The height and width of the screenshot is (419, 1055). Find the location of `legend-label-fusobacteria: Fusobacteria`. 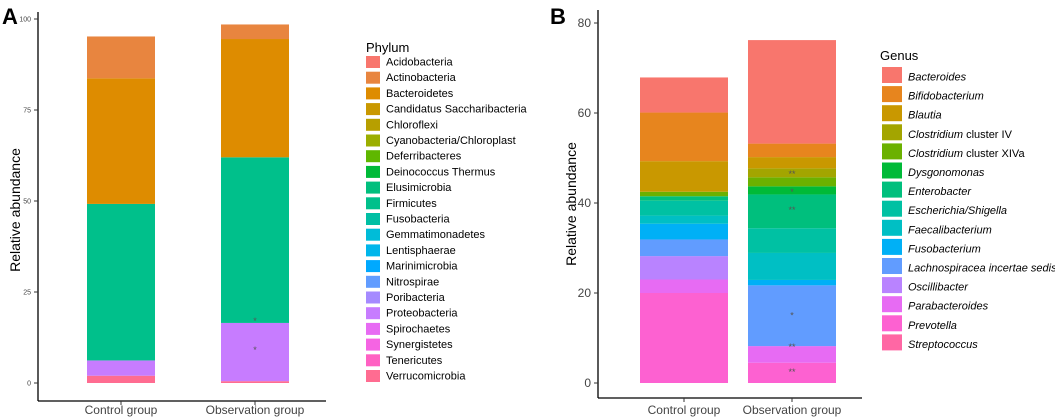

legend-label-fusobacteria: Fusobacteria is located at coordinates (418, 220).